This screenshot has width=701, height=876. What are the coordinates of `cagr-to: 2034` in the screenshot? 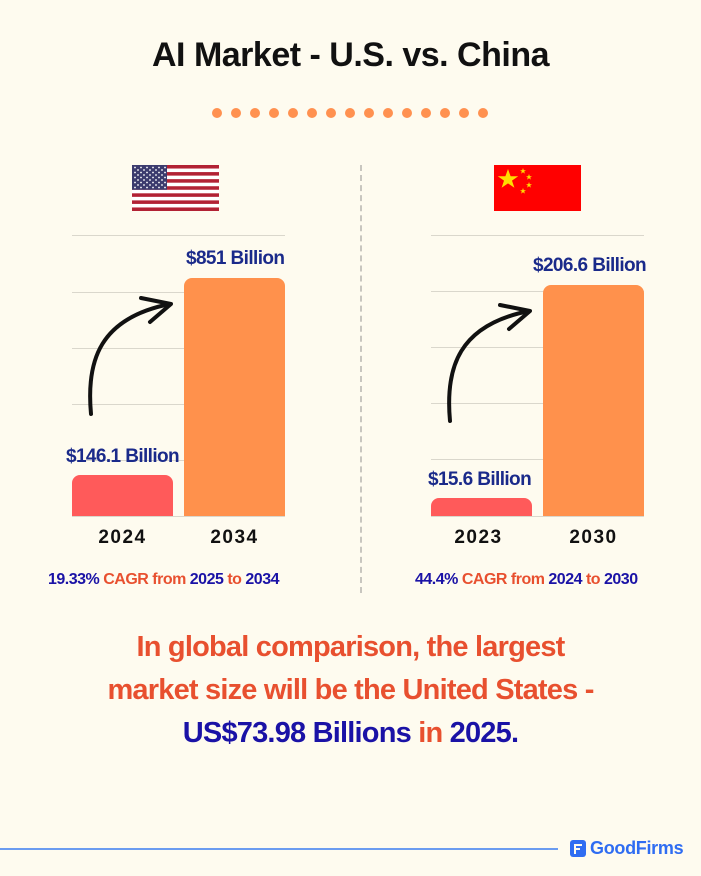 It's located at (262, 579).